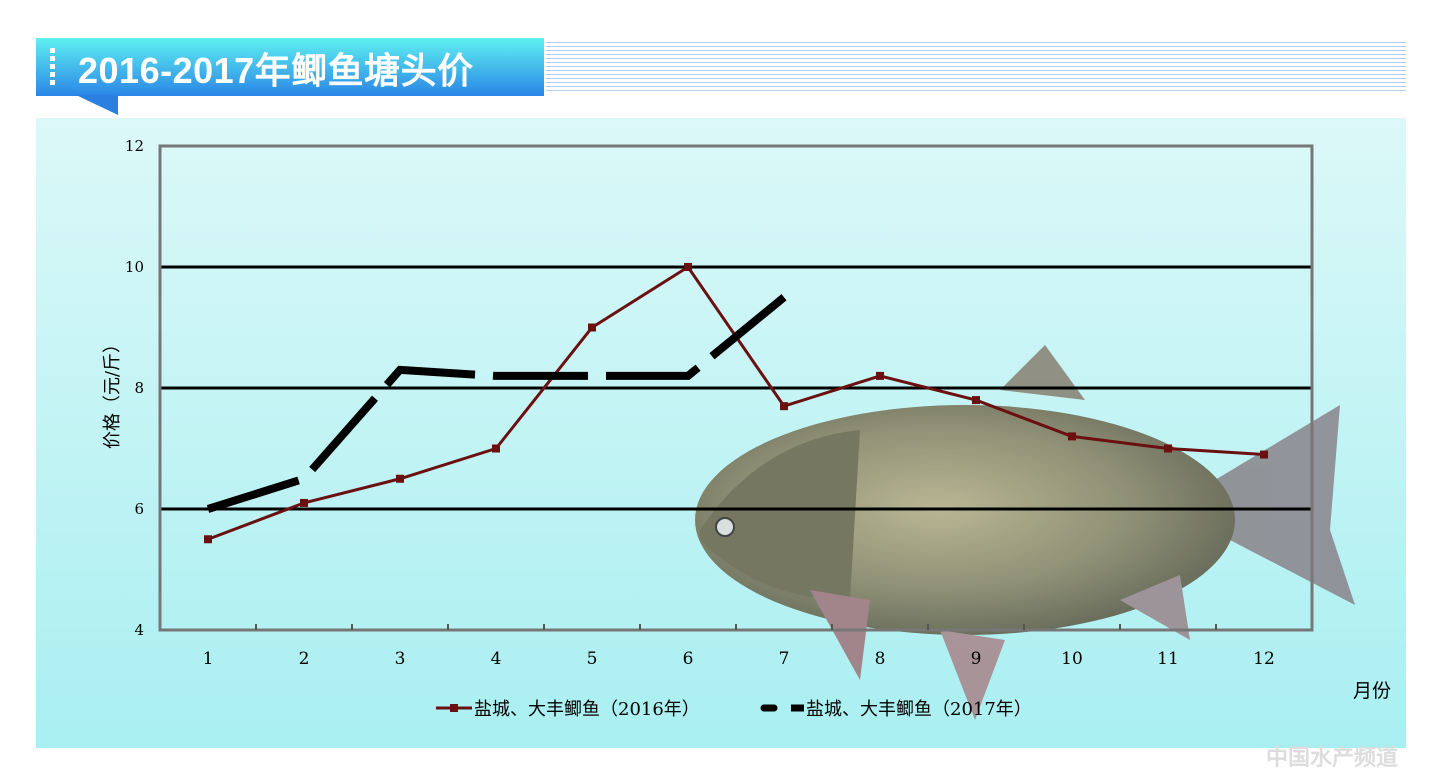  Describe the element at coordinates (52, 68) in the screenshot. I see `banner-dots` at that location.